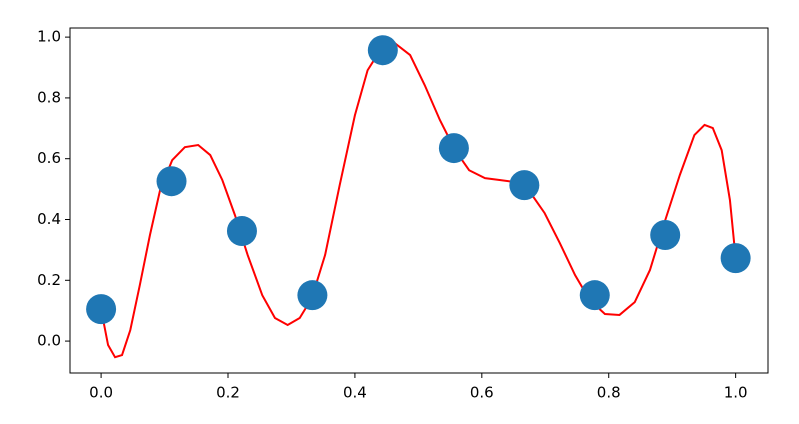 The width and height of the screenshot is (799, 424). Describe the element at coordinates (355, 393) in the screenshot. I see `x-tick-label: 0.4` at that location.